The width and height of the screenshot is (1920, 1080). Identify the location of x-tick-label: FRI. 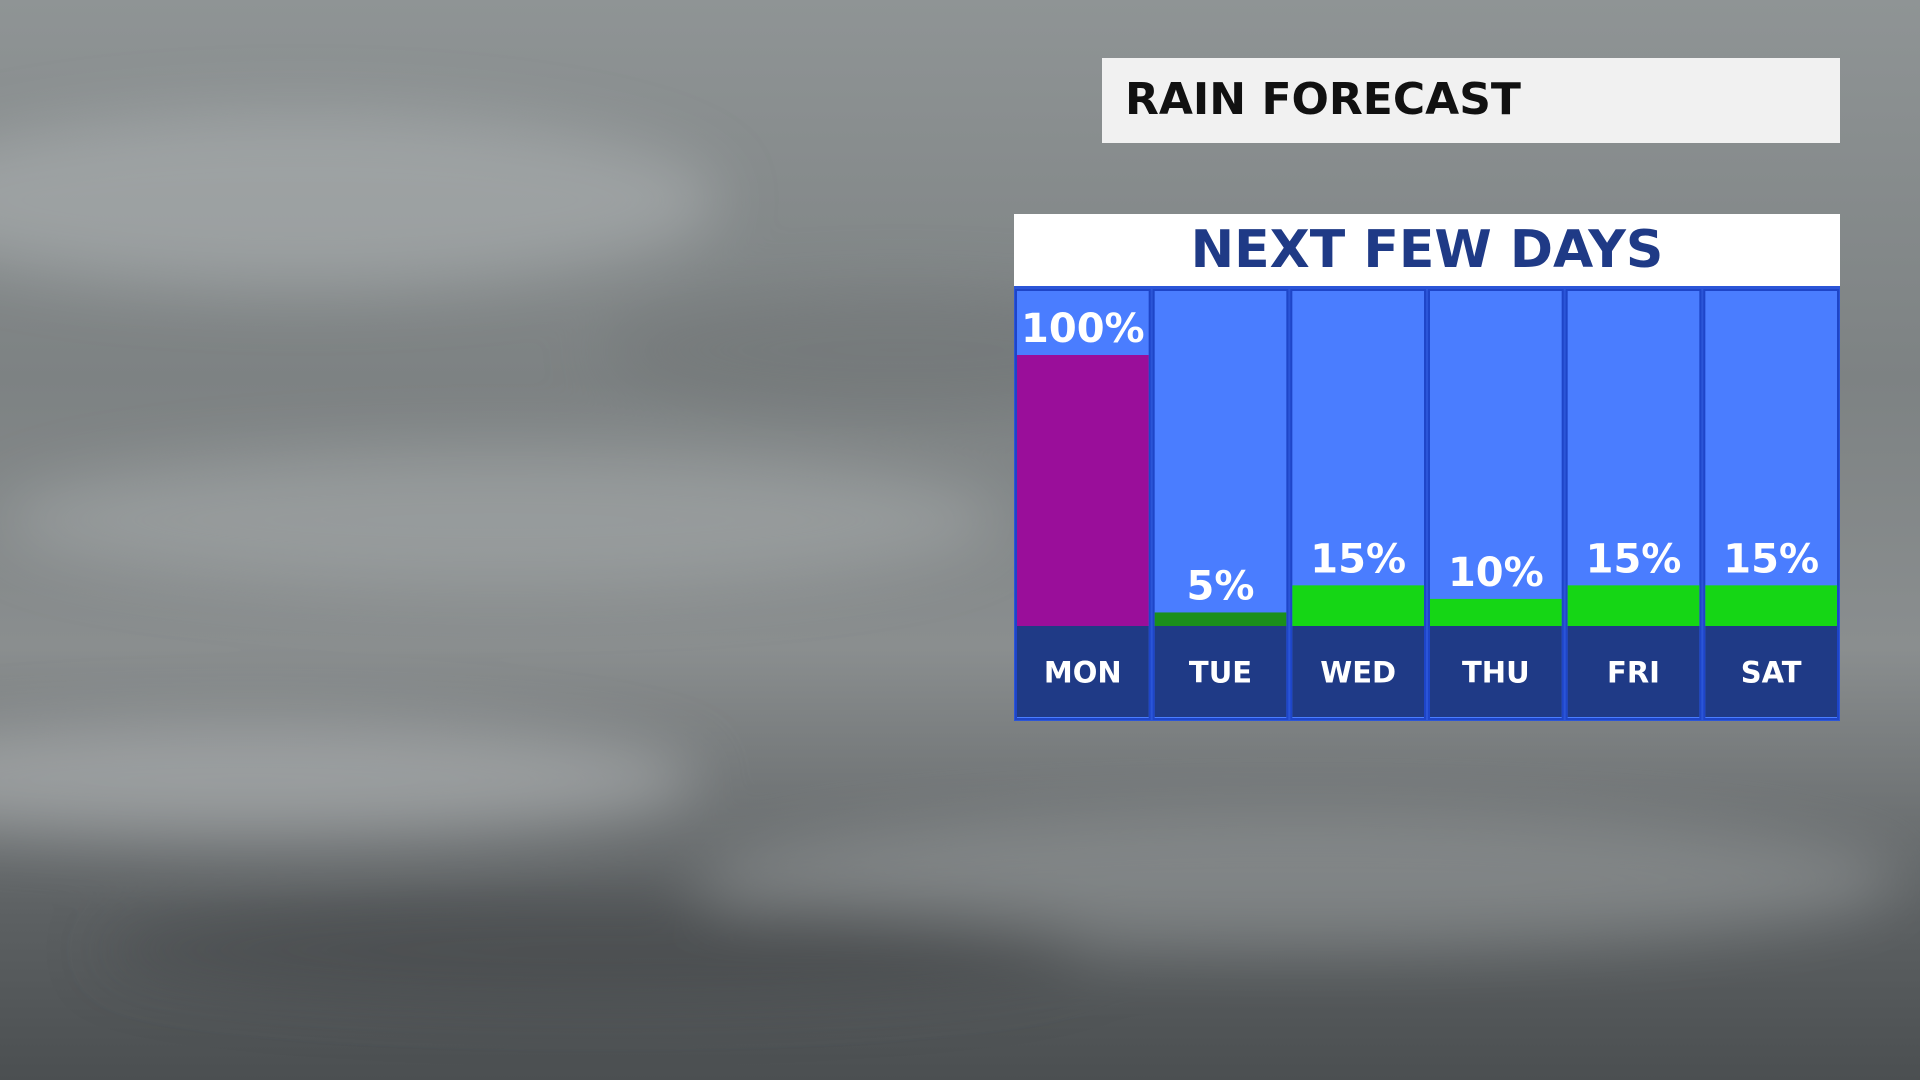
(1633, 673).